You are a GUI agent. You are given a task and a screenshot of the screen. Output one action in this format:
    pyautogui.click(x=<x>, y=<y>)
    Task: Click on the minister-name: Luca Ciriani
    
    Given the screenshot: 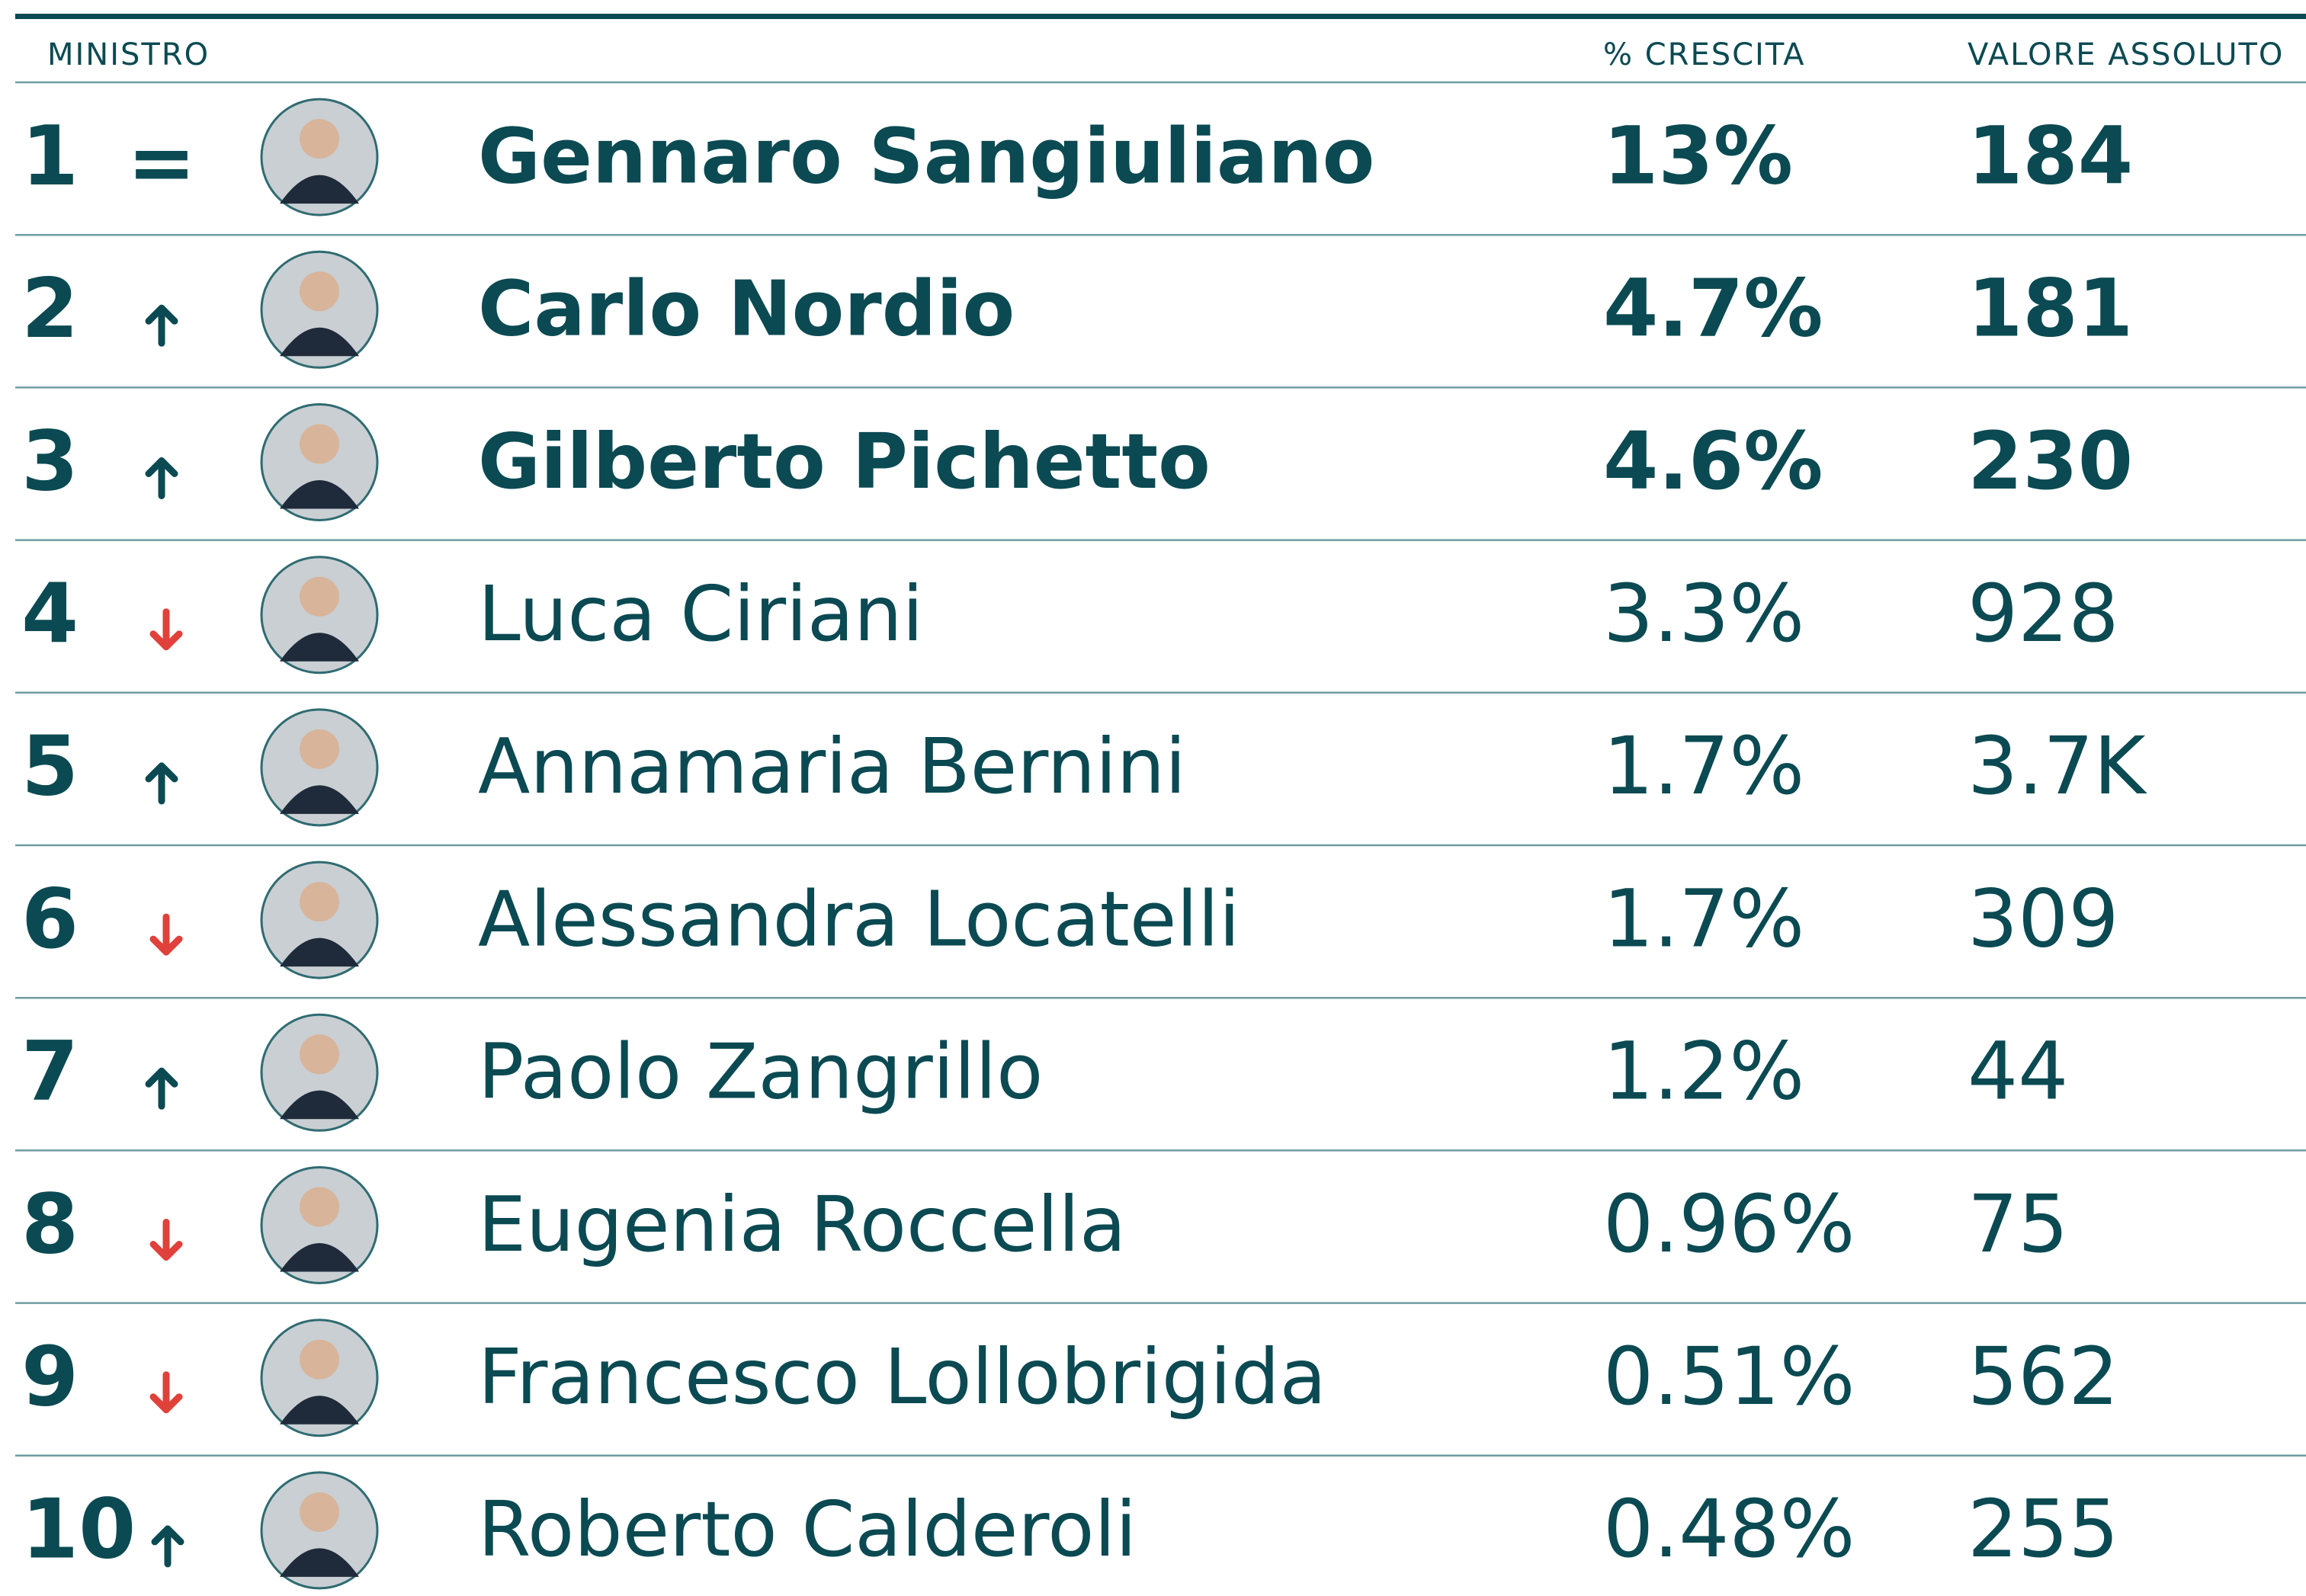 What is the action you would take?
    pyautogui.click(x=700, y=614)
    